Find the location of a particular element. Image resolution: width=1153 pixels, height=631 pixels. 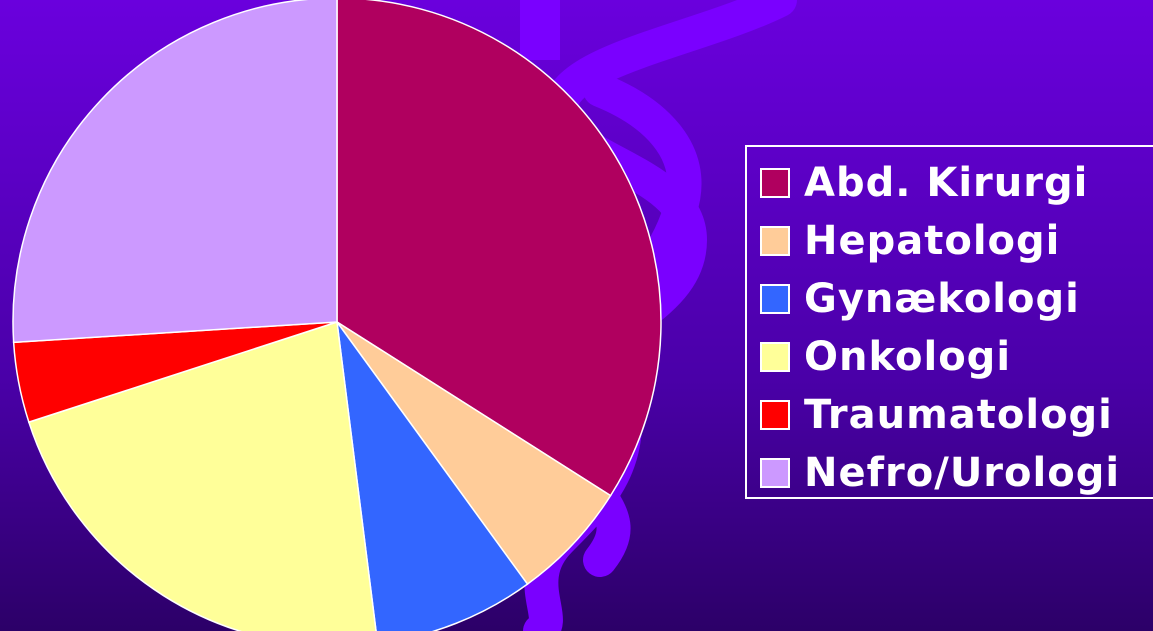

legend-label: Nefro/Urologi is located at coordinates (962, 473).